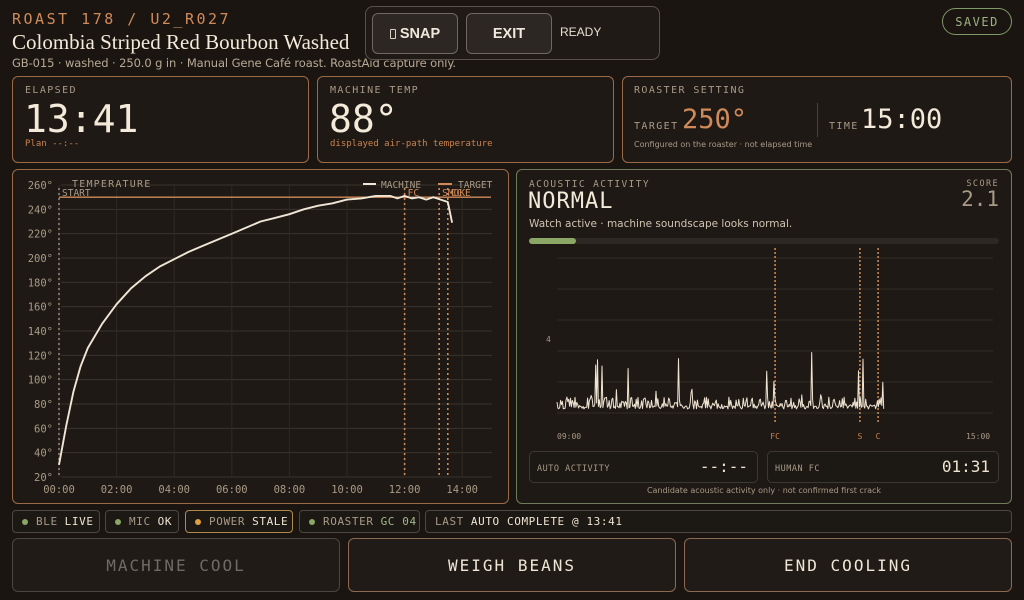 The image size is (1024, 600). What do you see at coordinates (81, 119) in the screenshot?
I see `elapsed-value: 13:41` at bounding box center [81, 119].